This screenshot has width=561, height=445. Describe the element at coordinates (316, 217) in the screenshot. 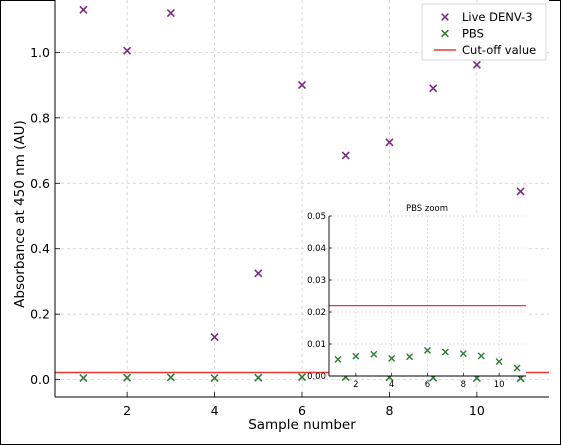

I see `inset-y-tick-label: 0.05` at that location.